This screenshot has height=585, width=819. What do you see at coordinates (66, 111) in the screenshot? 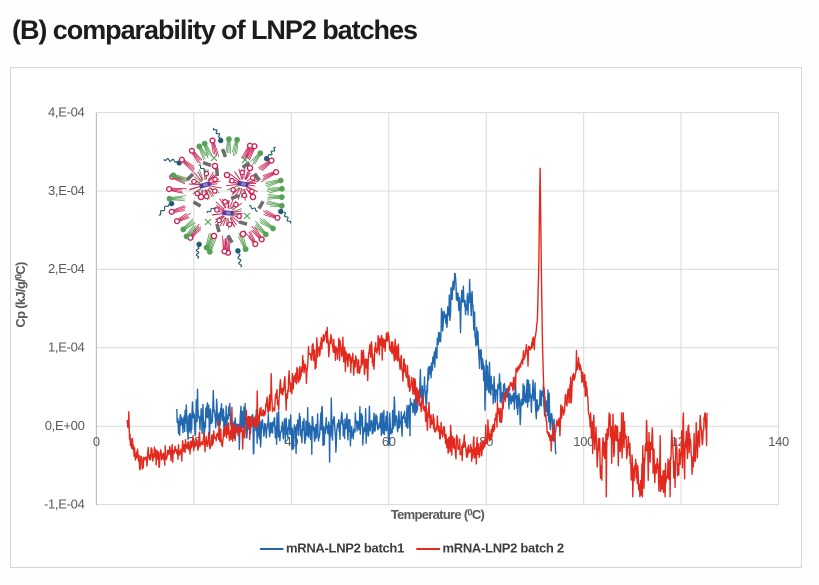
I see `svg-text: 4,E-04` at bounding box center [66, 111].